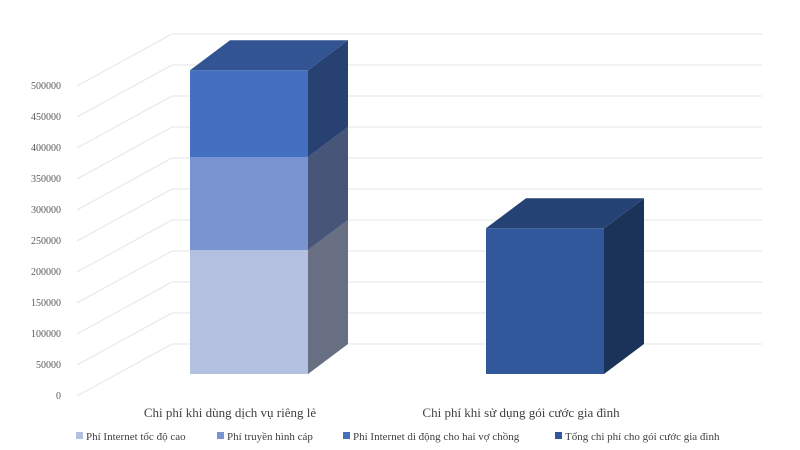 The width and height of the screenshot is (800, 450). I want to click on legend-item: Phí truyền hình cáp, so click(265, 437).